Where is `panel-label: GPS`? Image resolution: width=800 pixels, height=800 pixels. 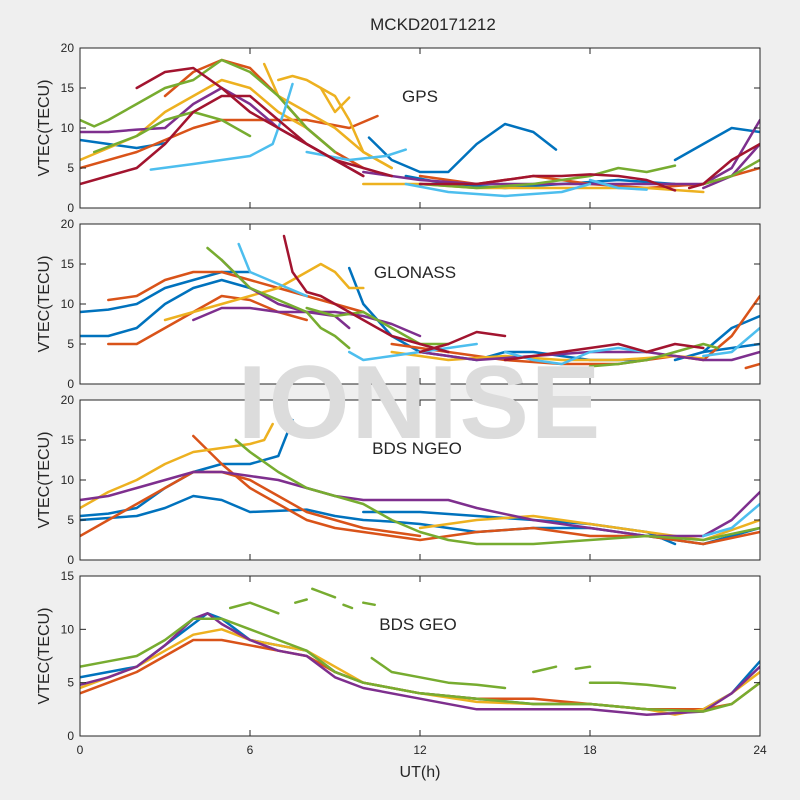 panel-label: GPS is located at coordinates (420, 96).